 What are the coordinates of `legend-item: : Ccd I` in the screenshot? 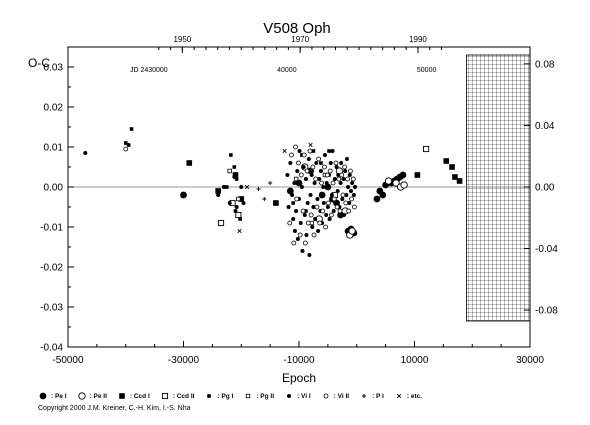 It's located at (133, 396).